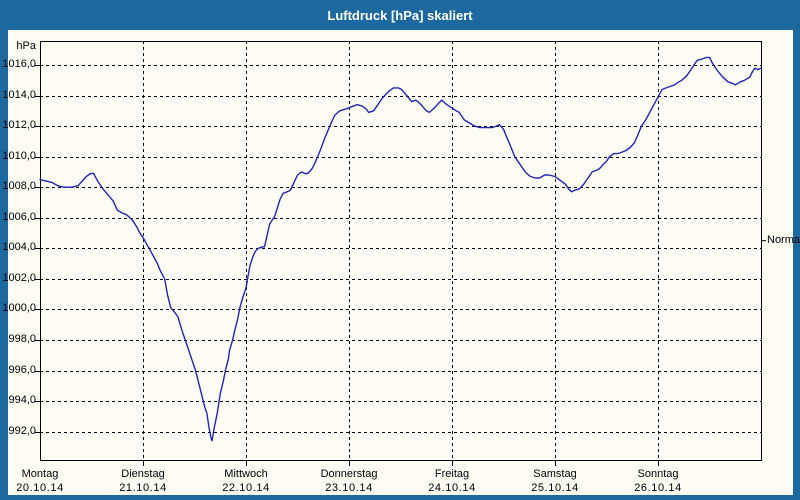 Image resolution: width=800 pixels, height=500 pixels. I want to click on x-day-label: Donnerstag 23.10.14, so click(349, 481).